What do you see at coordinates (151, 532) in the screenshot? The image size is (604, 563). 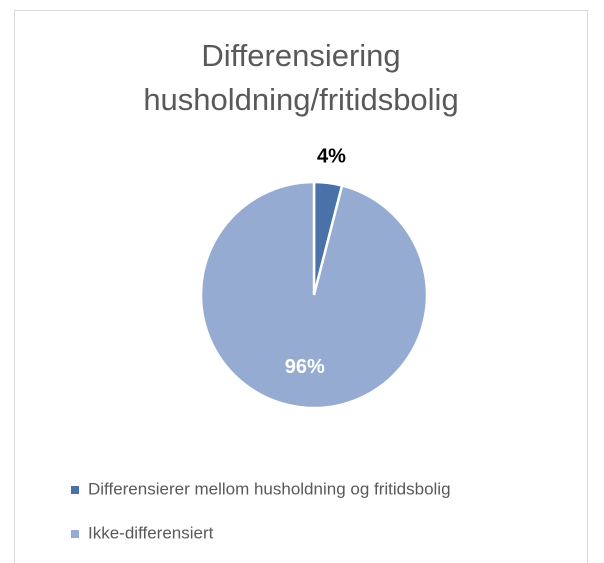 I see `legend-label: Ikke-differensiert` at bounding box center [151, 532].